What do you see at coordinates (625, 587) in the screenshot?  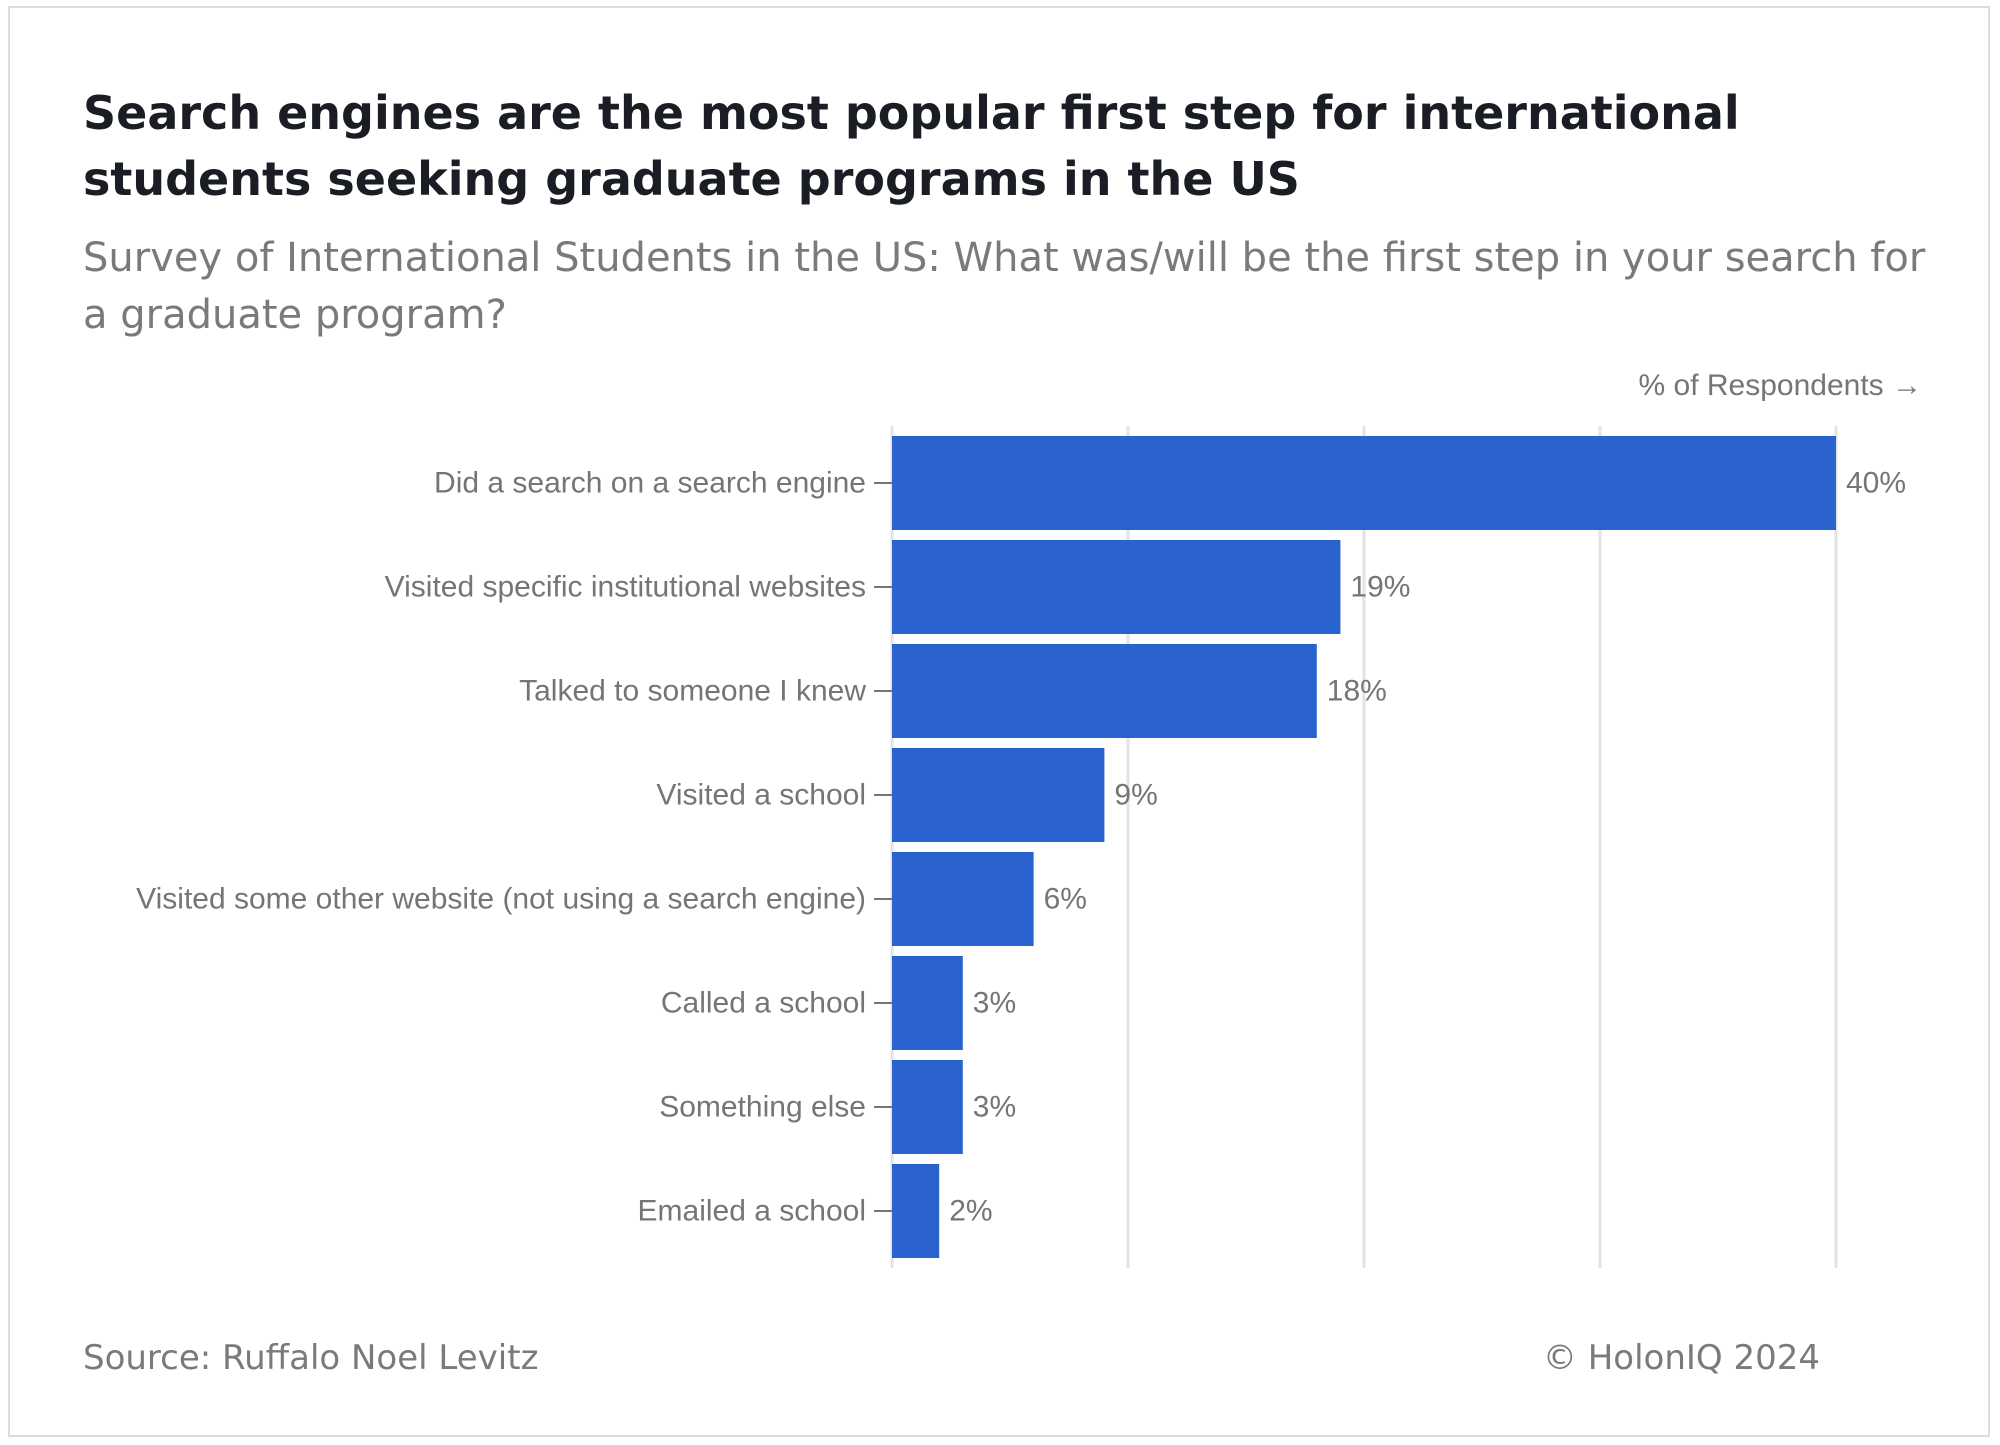 I see `category-label: Visited specific institutional websites` at bounding box center [625, 587].